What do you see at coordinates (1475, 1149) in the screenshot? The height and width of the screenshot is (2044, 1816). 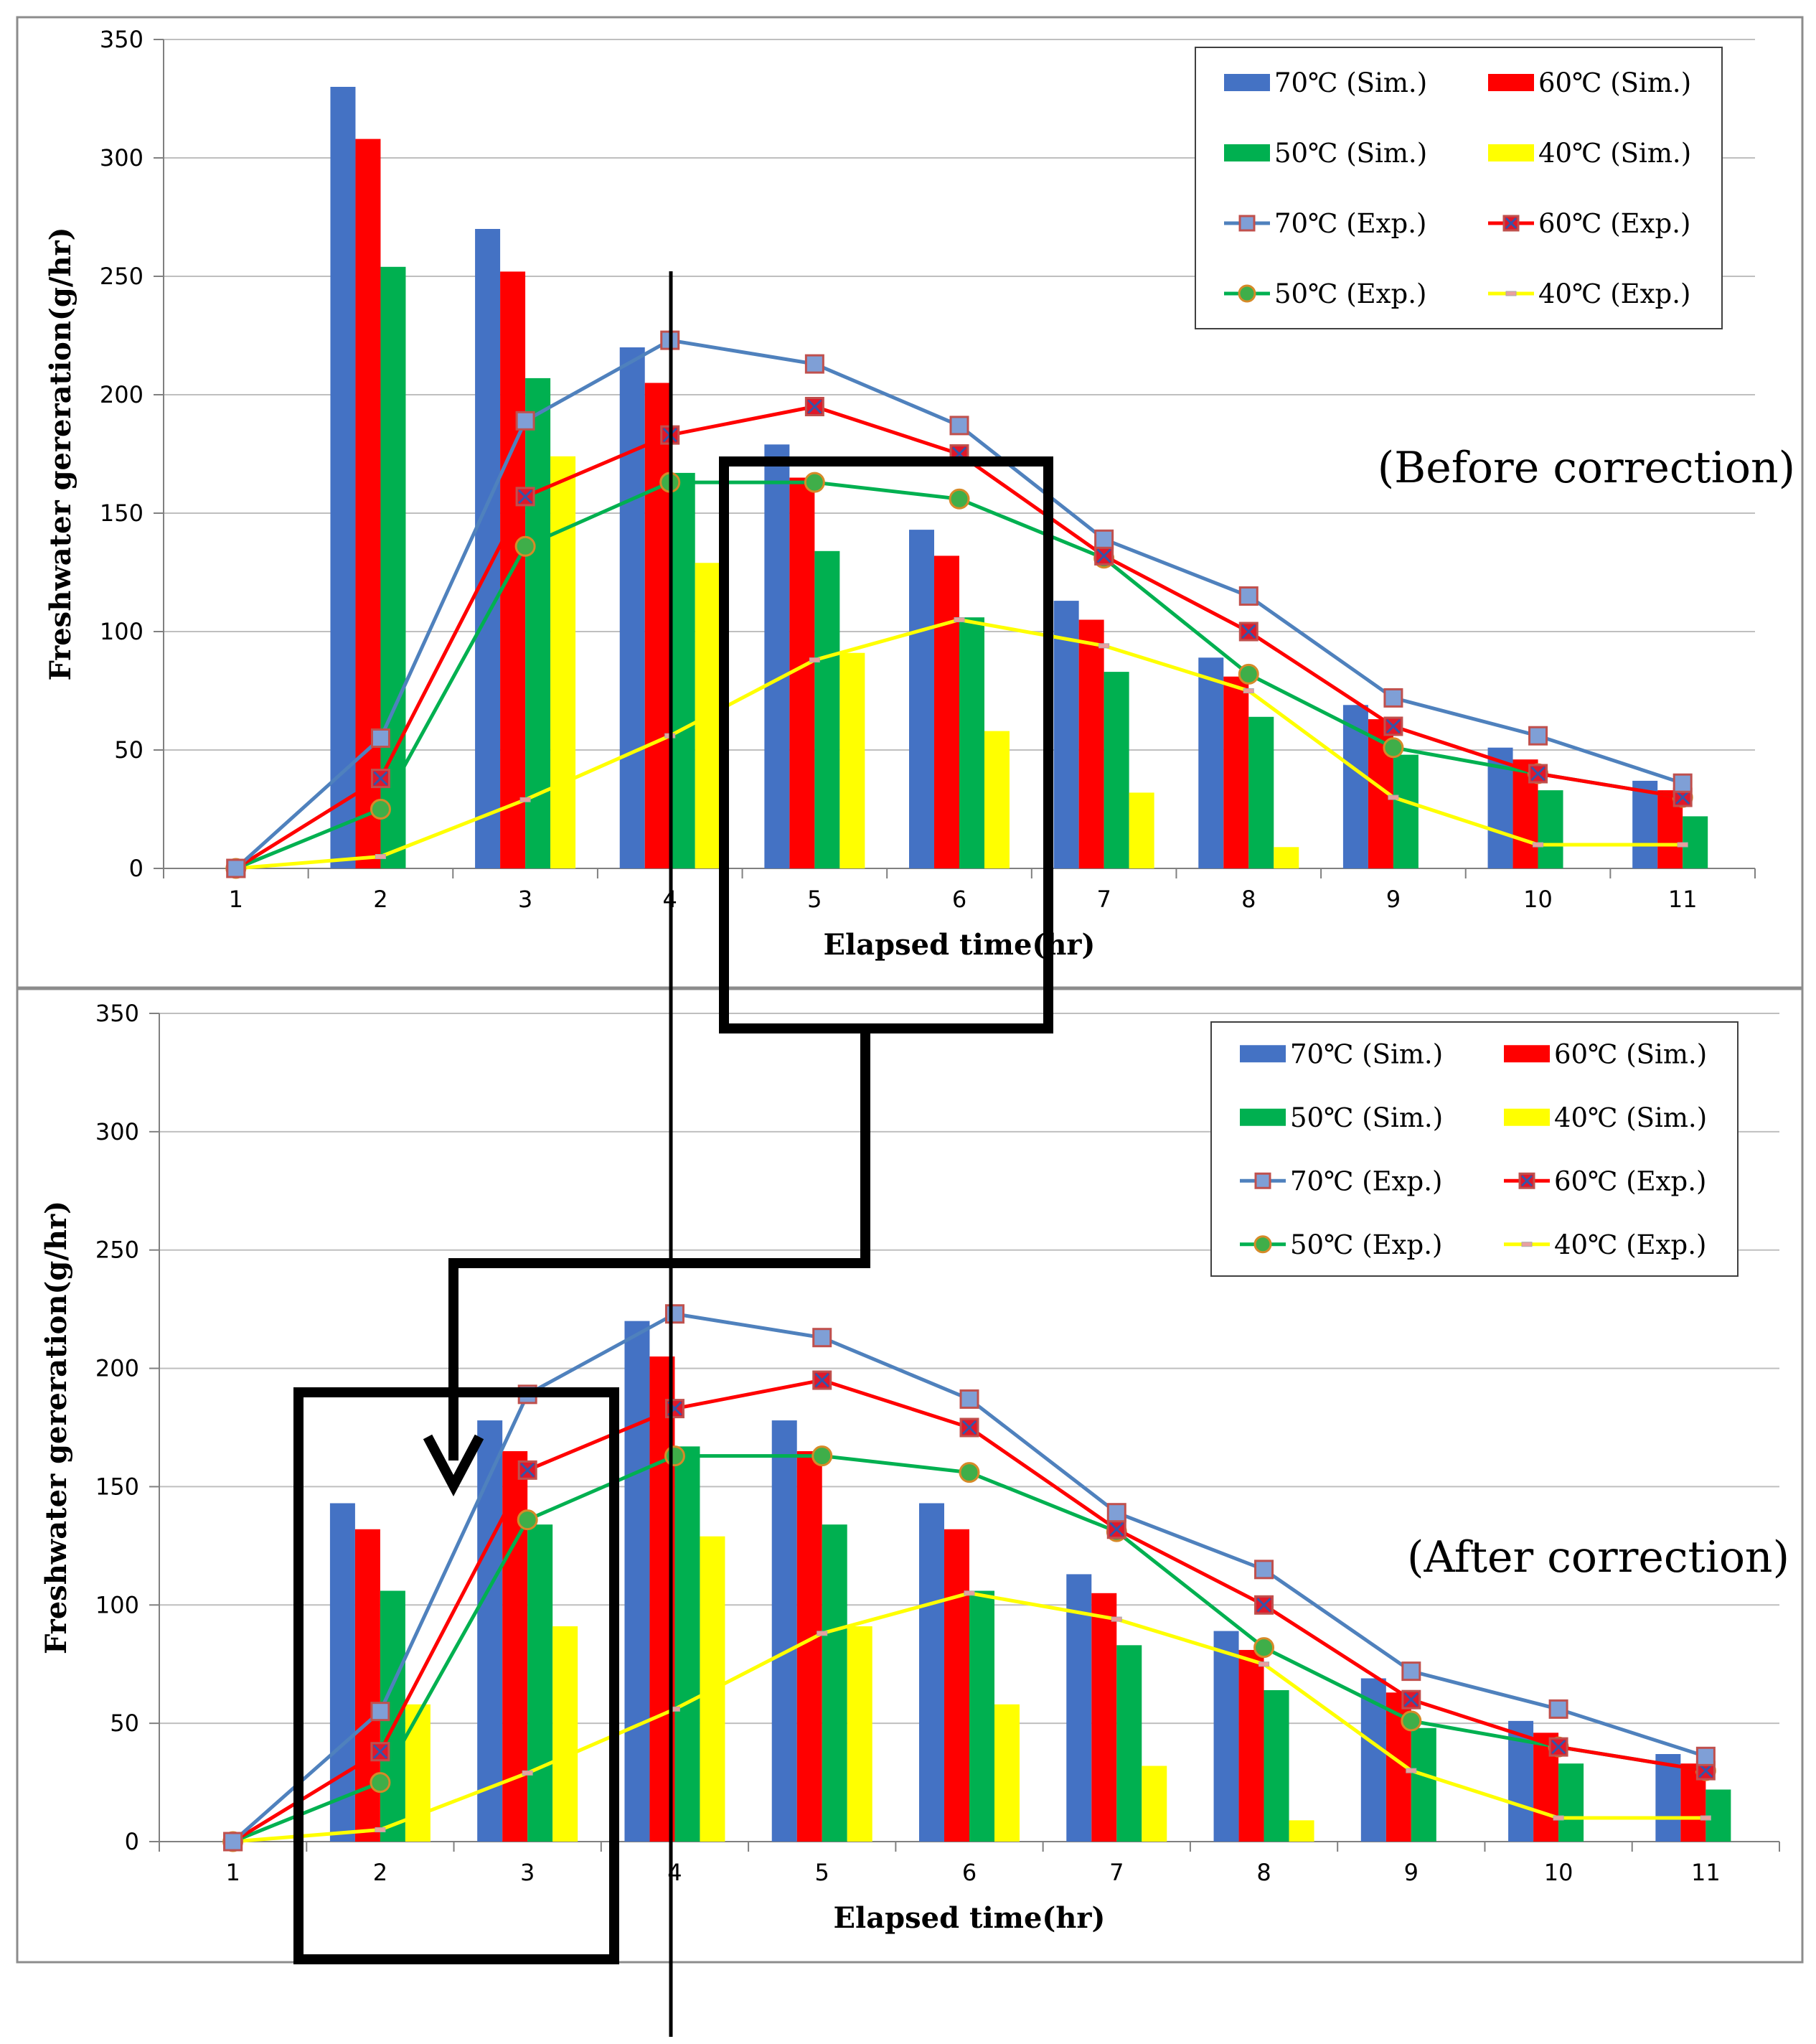 I see `legend-box` at bounding box center [1475, 1149].